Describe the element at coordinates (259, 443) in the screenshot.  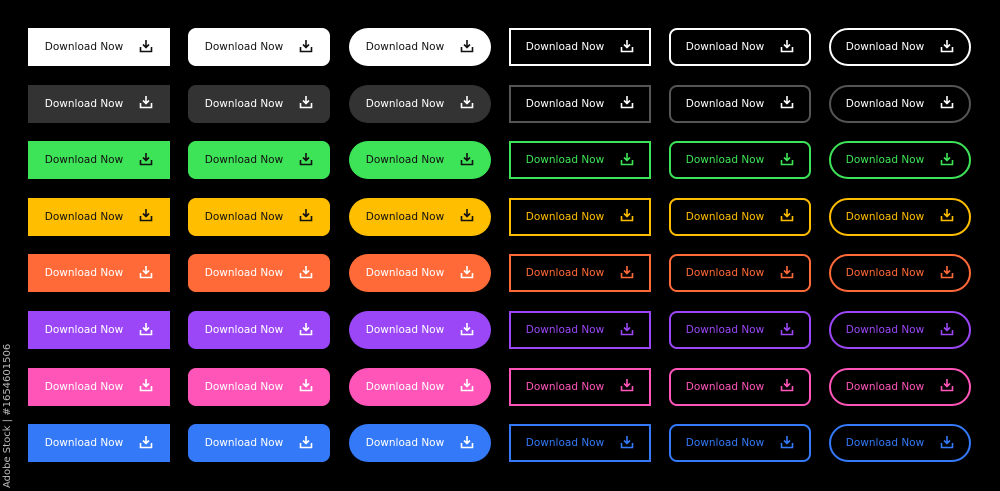
I see `download-button-blue-filled-rounded: Download Now` at that location.